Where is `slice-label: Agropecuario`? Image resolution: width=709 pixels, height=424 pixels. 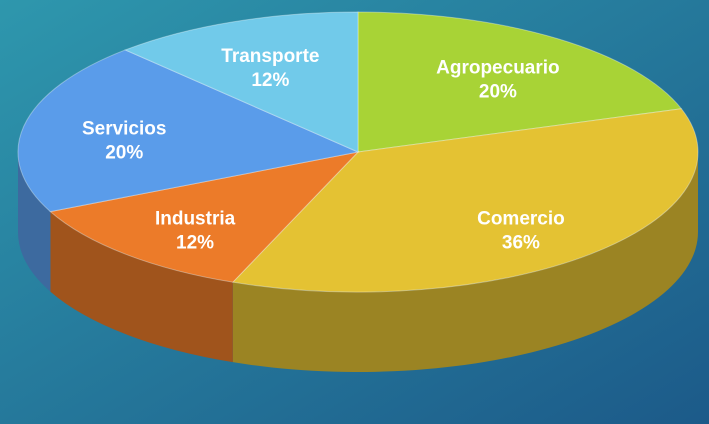 slice-label: Agropecuario is located at coordinates (498, 68).